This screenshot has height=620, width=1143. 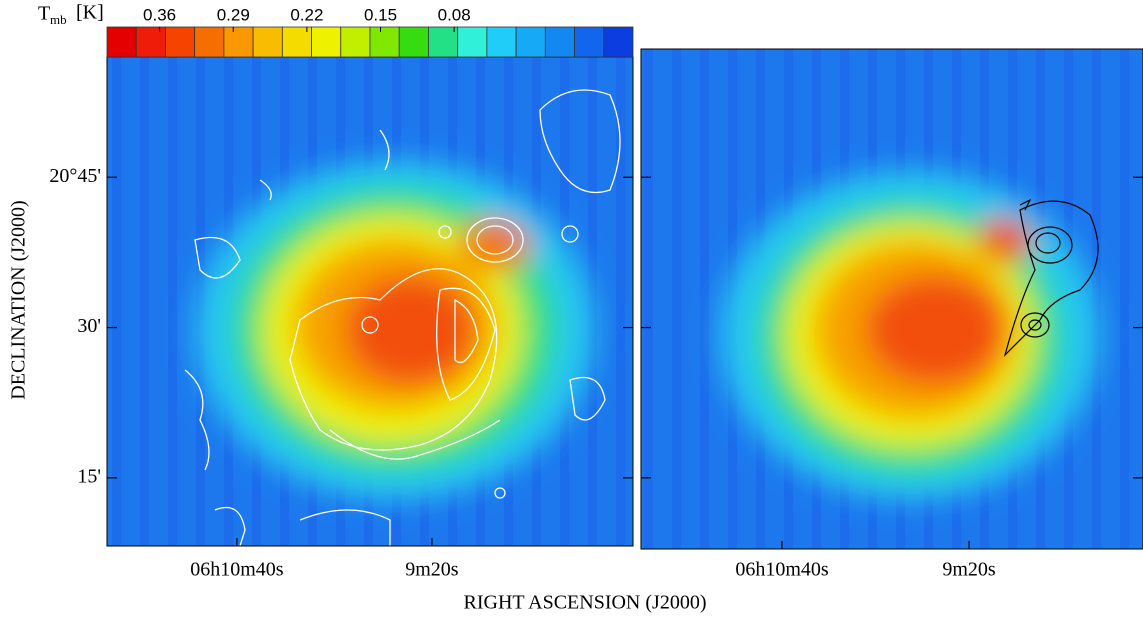 I want to click on colorbar-tick-label: 0.22, so click(x=306, y=14).